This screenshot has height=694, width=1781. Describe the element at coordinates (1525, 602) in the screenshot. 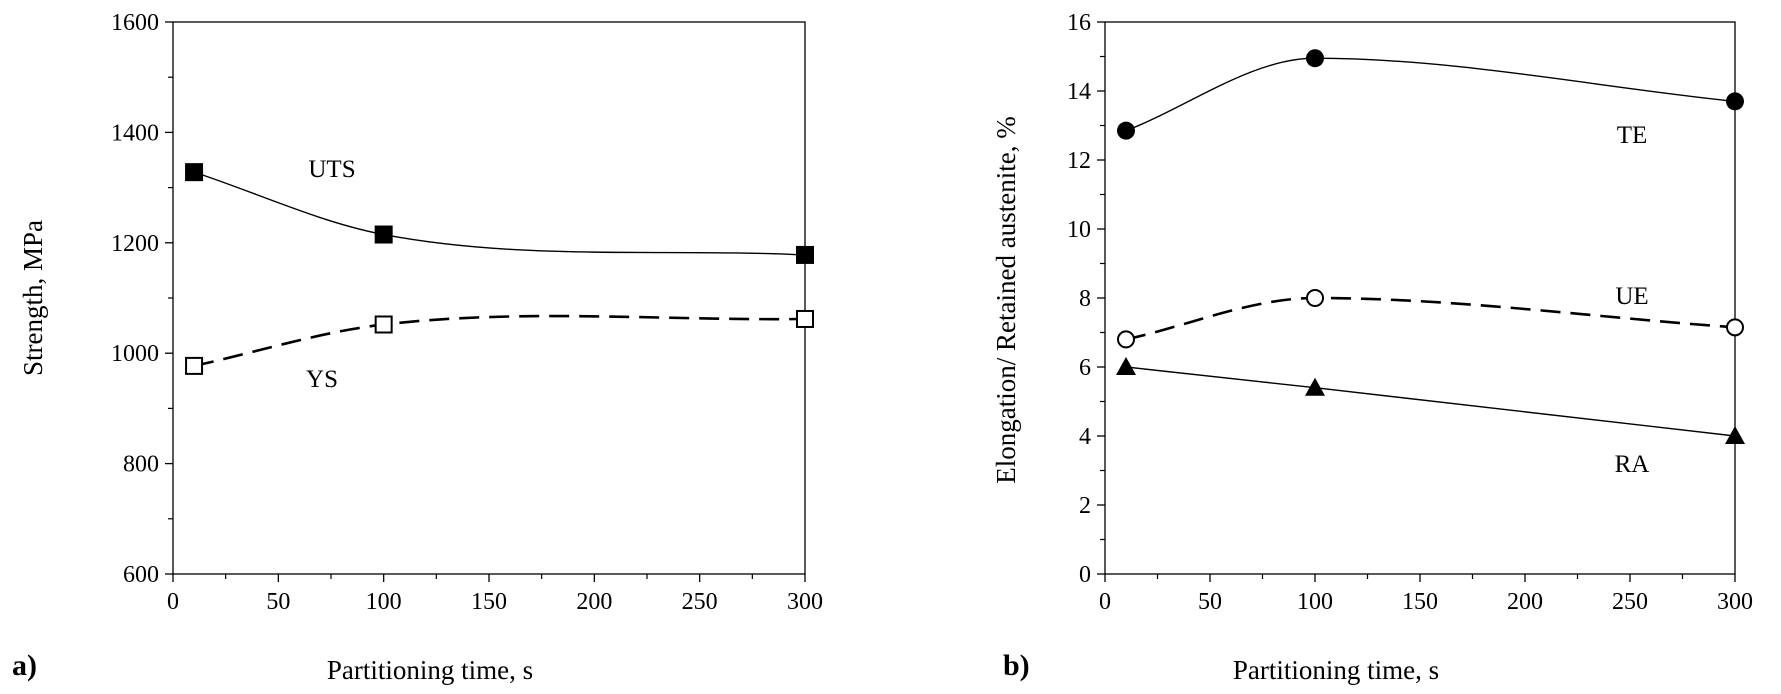

I see `x-tick-label-b-200: 200` at that location.